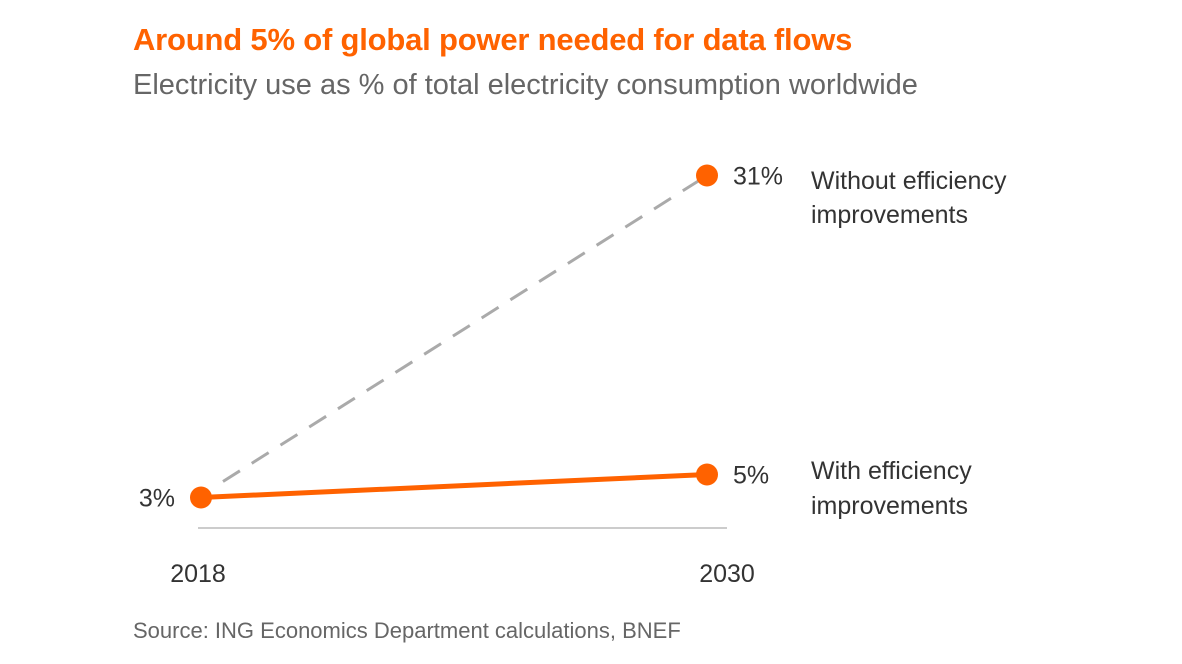 This screenshot has height=664, width=1182. I want to click on series-label-without-line2: improvements, so click(889, 215).